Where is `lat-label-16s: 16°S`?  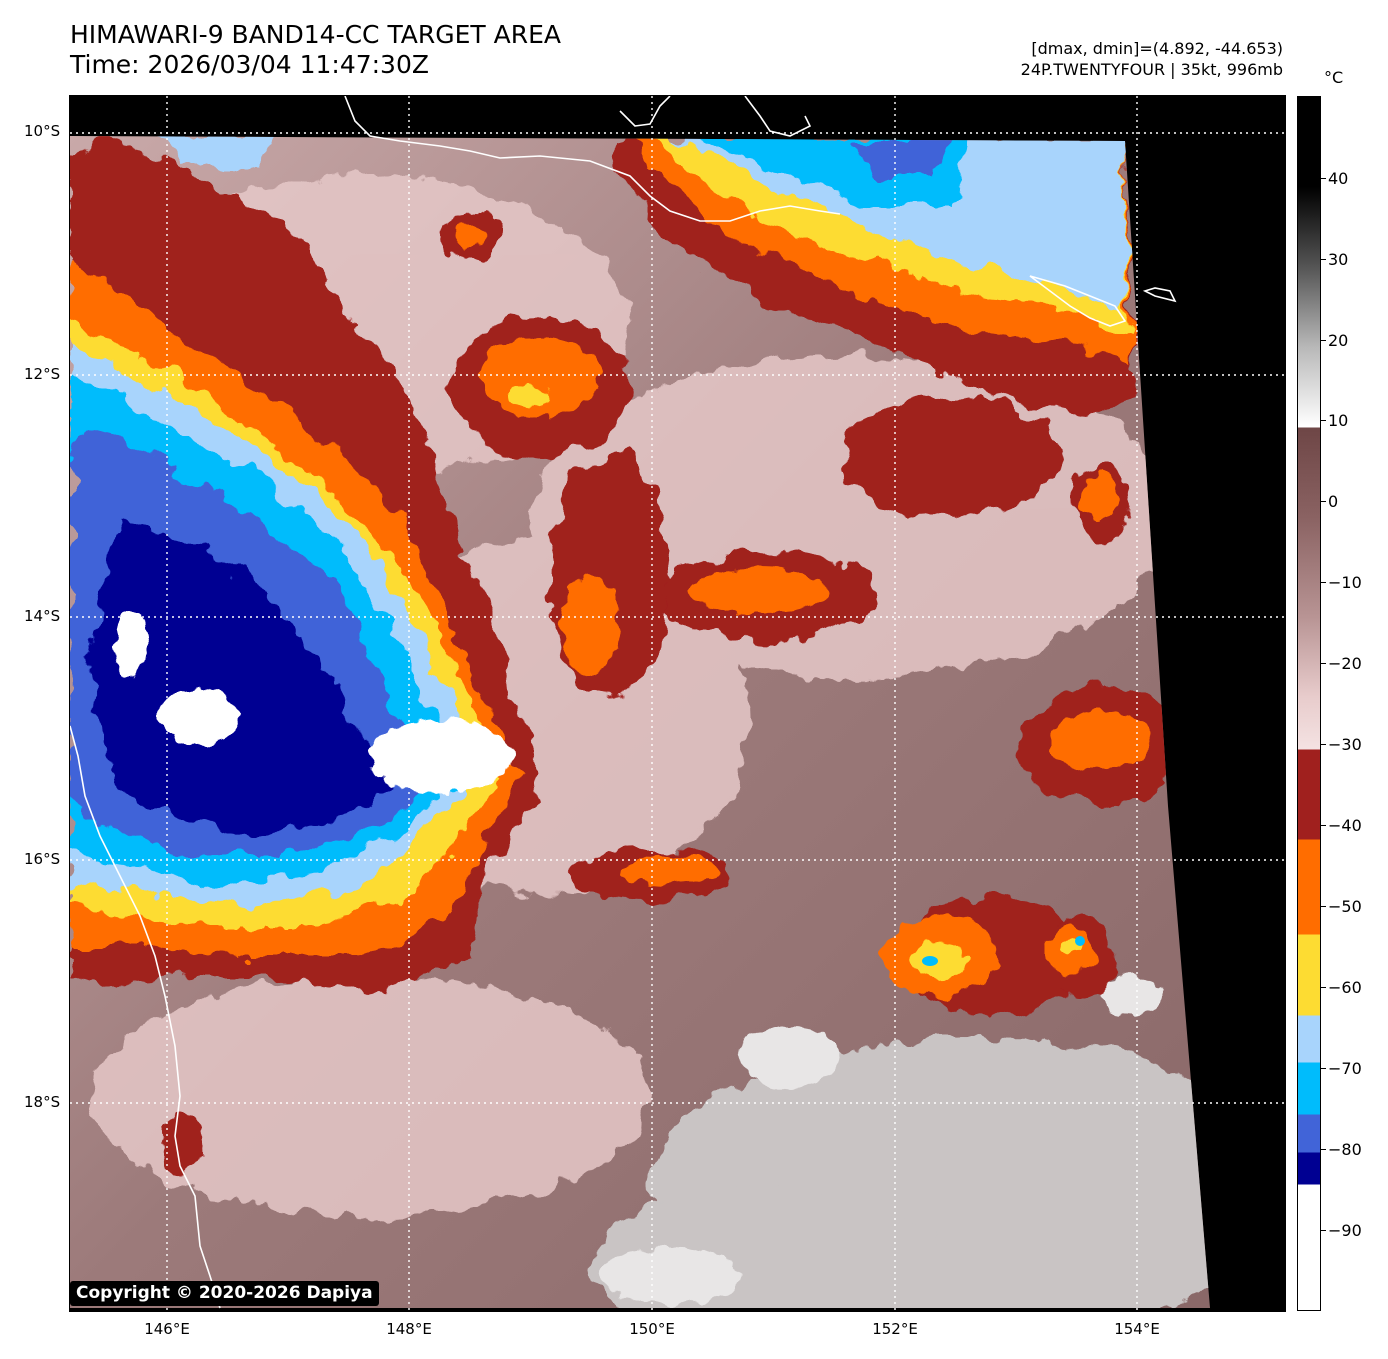
lat-label-16s: 16°S is located at coordinates (42, 859).